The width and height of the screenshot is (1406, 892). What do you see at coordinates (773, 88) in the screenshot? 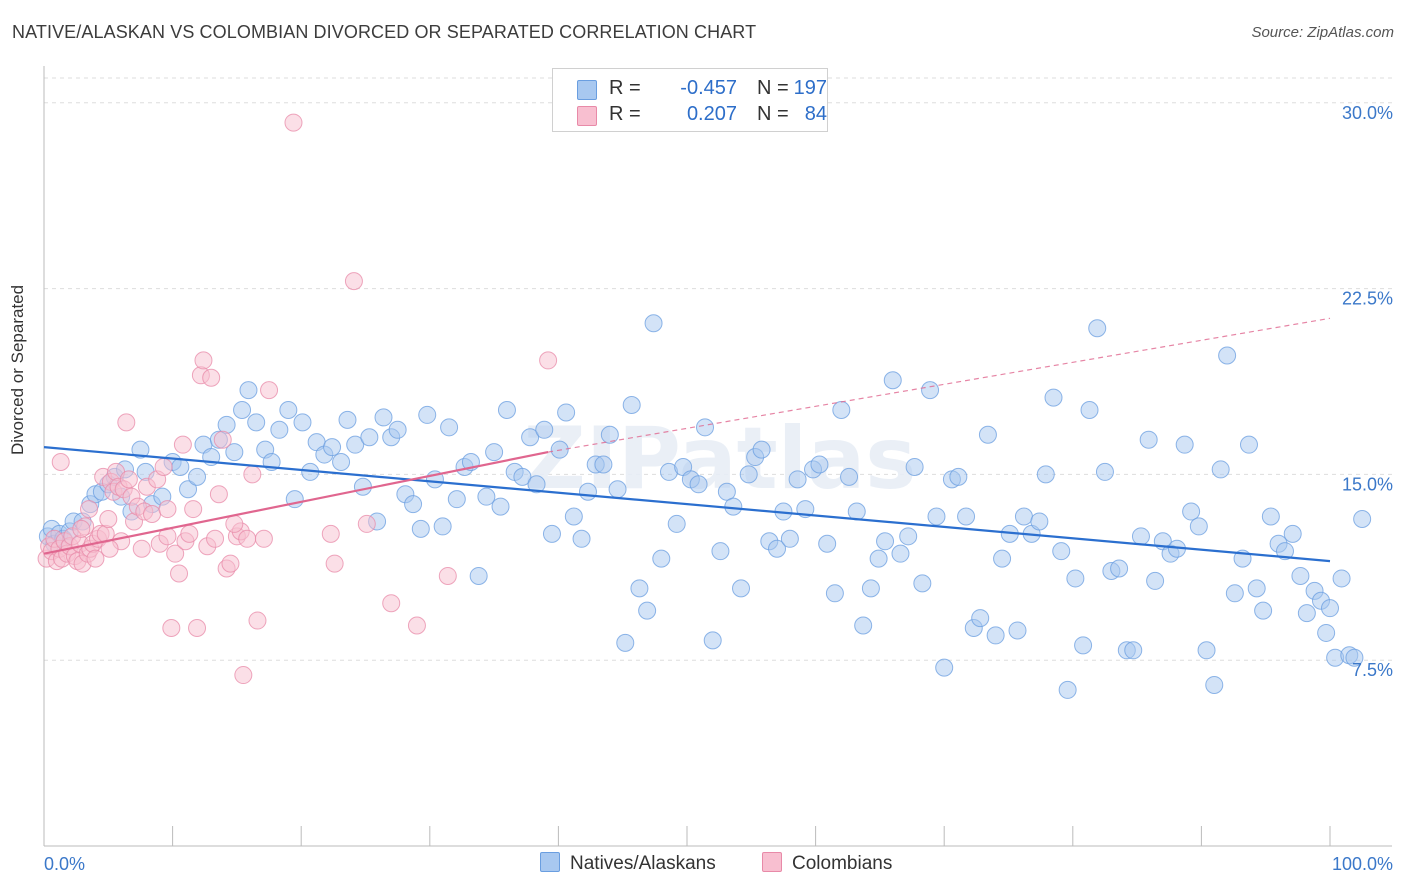
I see `n-label: N =` at bounding box center [773, 88].